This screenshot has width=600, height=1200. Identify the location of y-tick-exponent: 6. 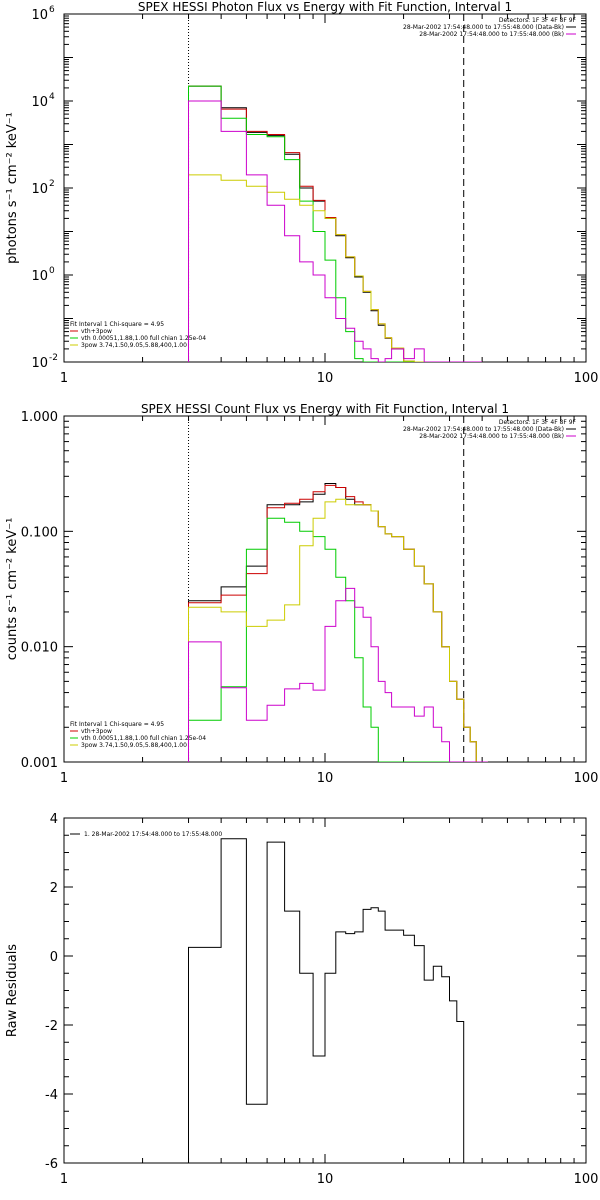
(52, 10).